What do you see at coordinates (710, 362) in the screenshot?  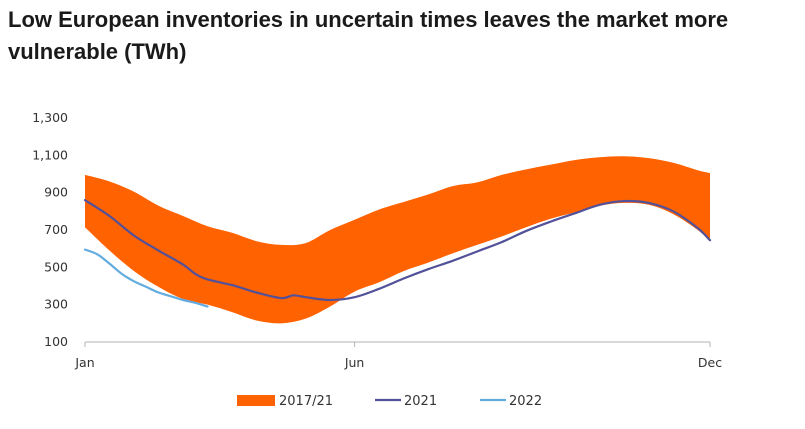 I see `x-tick-label: Dec` at bounding box center [710, 362].